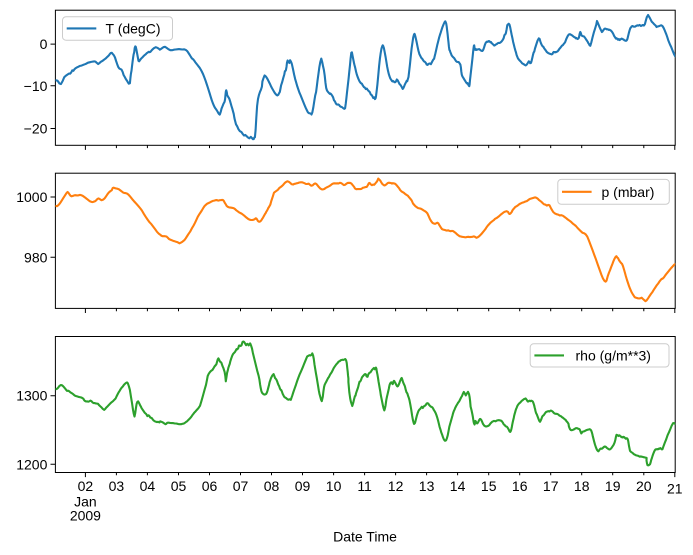 The image size is (693, 555). Describe the element at coordinates (303, 486) in the screenshot. I see `svg-text: 09` at that location.